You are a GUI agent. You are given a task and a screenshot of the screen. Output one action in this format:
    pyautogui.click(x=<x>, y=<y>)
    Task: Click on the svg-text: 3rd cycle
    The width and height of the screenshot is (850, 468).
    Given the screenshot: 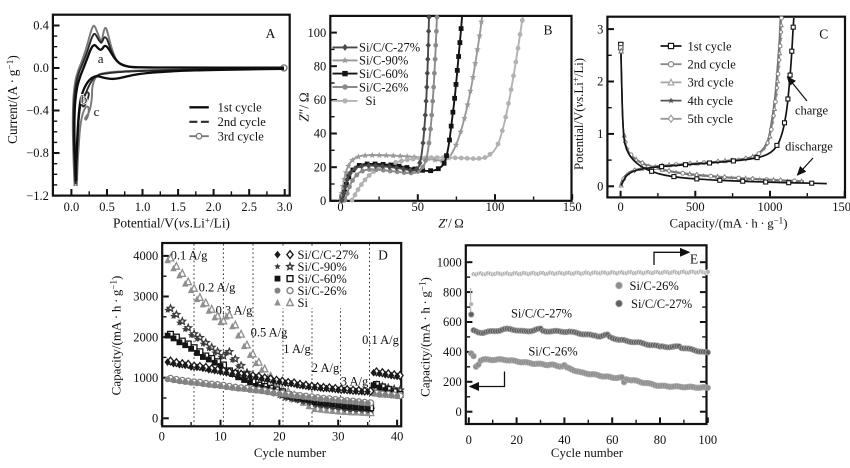 What is the action you would take?
    pyautogui.click(x=711, y=83)
    